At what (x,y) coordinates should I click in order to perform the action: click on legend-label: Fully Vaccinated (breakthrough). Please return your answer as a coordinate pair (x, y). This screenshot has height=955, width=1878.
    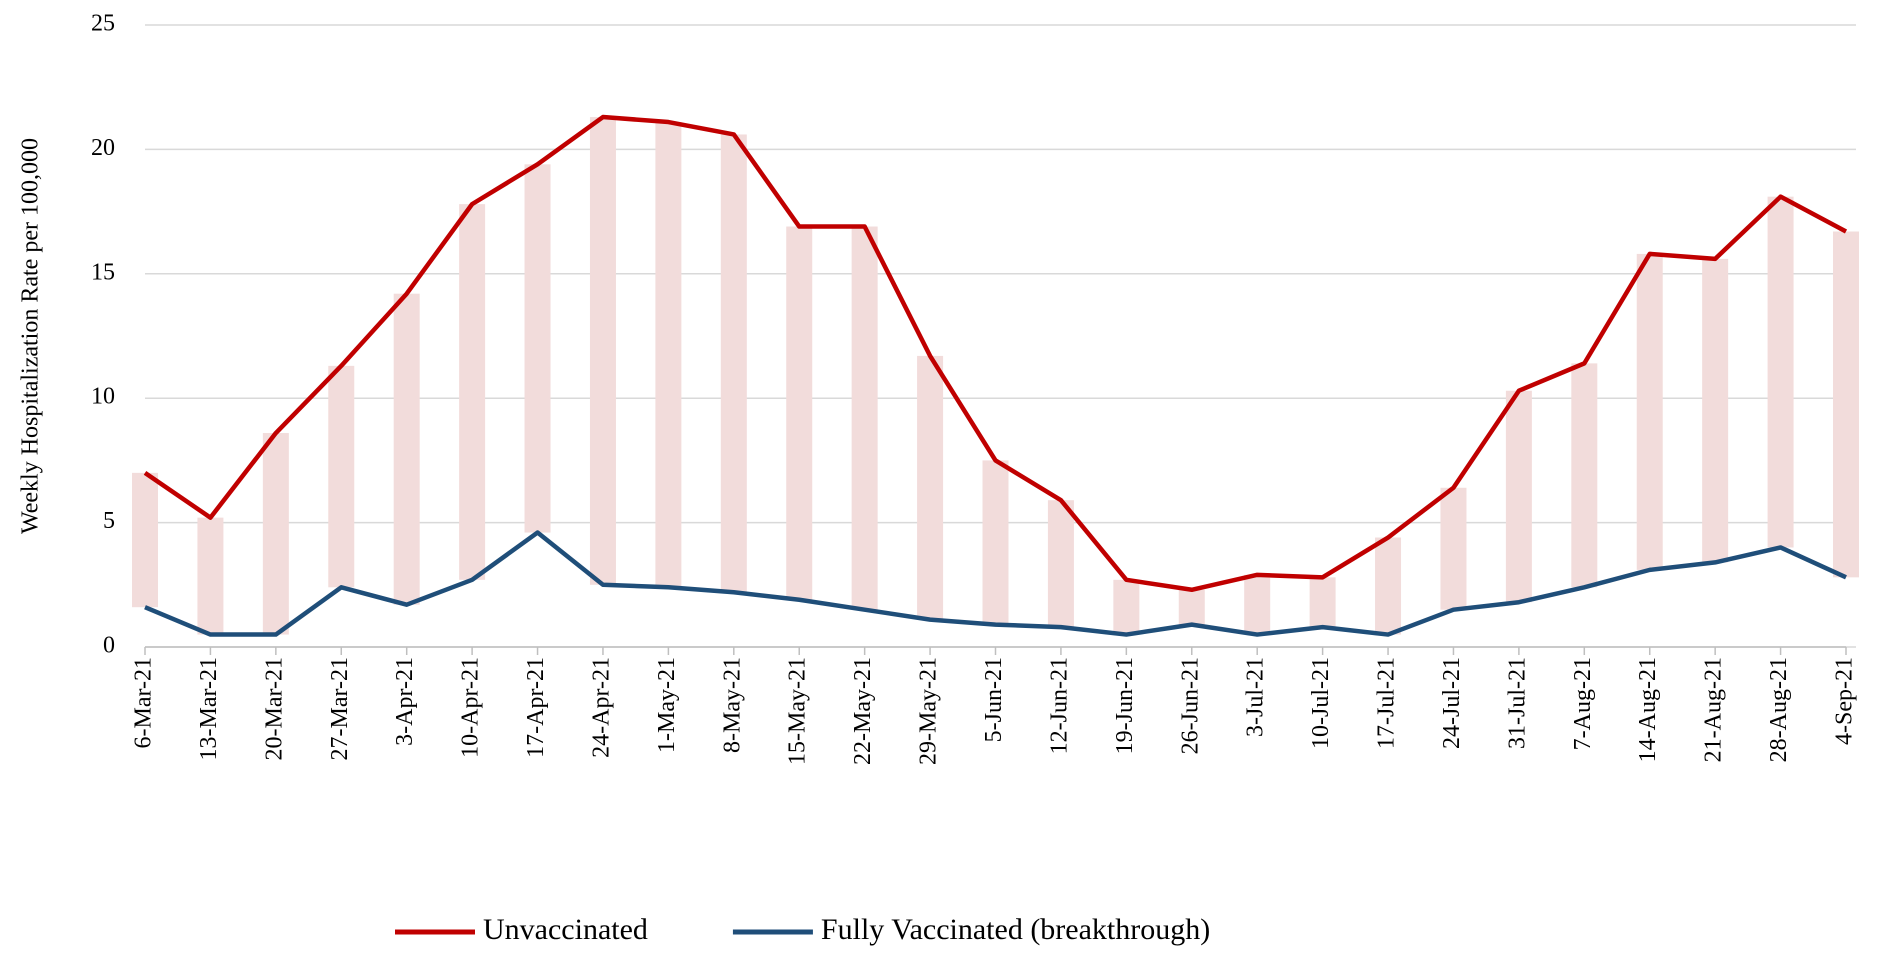
    Looking at the image, I should click on (1015, 929).